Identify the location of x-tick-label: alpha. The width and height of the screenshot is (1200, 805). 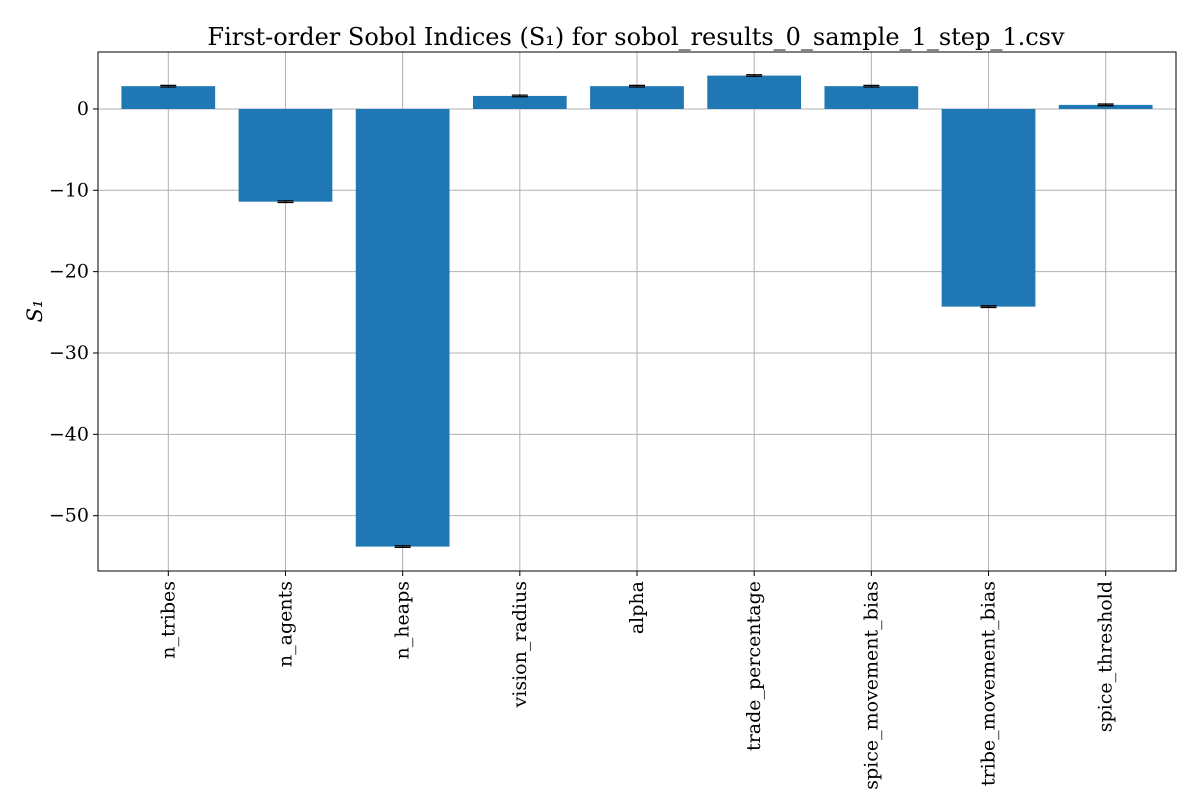
(637, 607).